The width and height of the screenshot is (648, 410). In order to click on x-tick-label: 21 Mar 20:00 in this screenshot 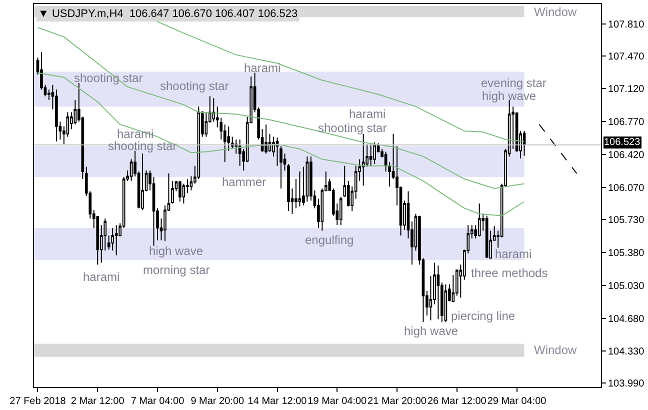, I will do `click(397, 401)`.